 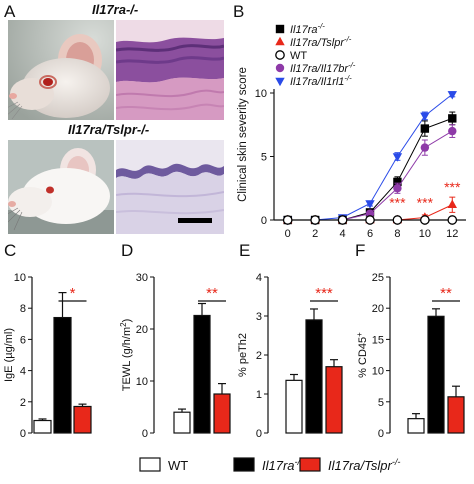 I want to click on legend-label: WT, so click(x=178, y=465).